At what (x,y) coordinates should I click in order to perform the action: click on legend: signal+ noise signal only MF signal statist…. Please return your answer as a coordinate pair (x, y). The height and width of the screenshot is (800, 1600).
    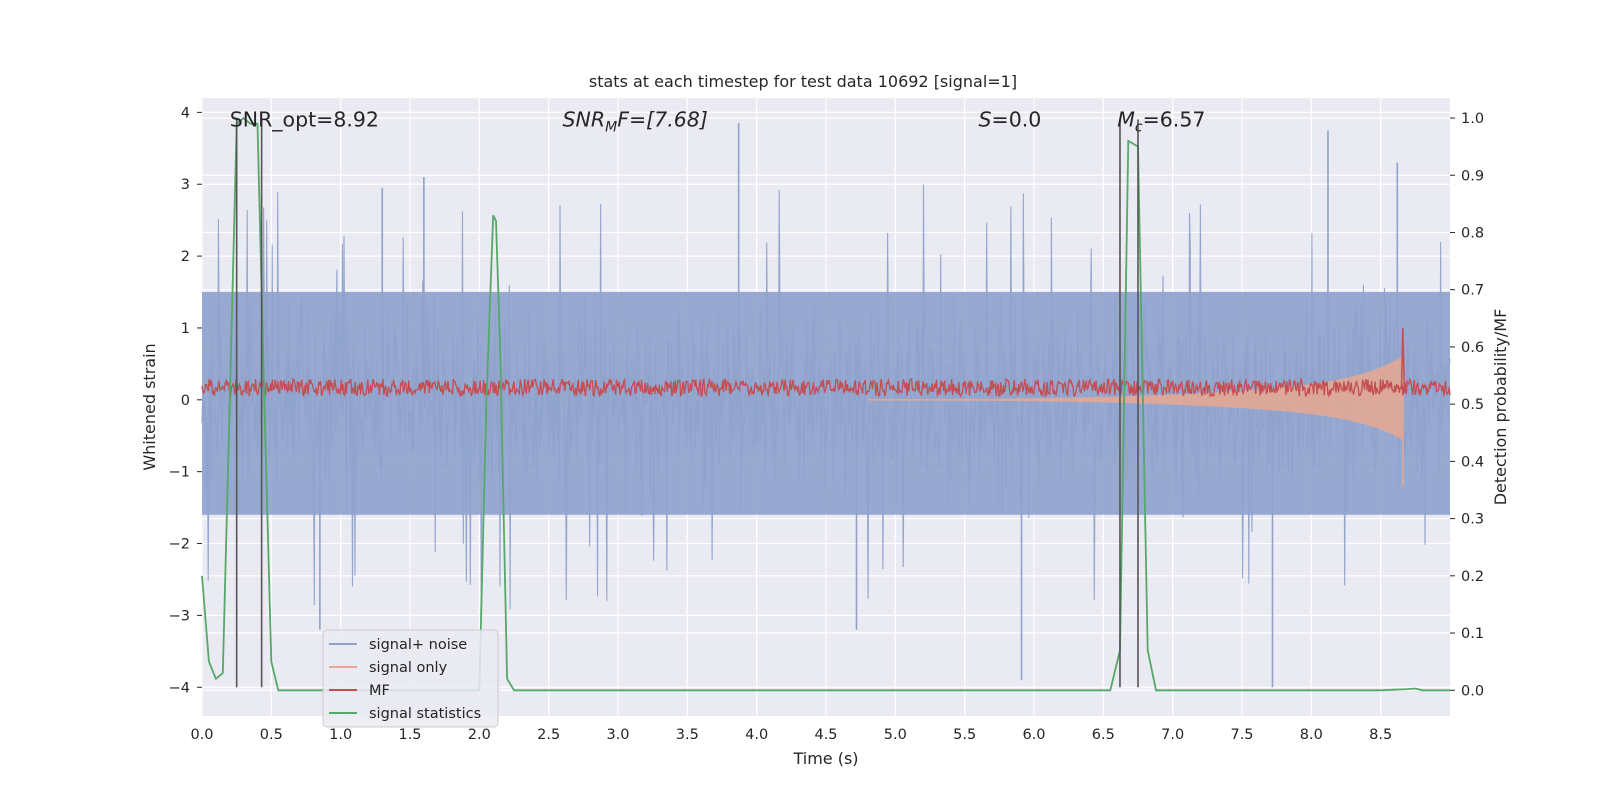
    Looking at the image, I should click on (410, 678).